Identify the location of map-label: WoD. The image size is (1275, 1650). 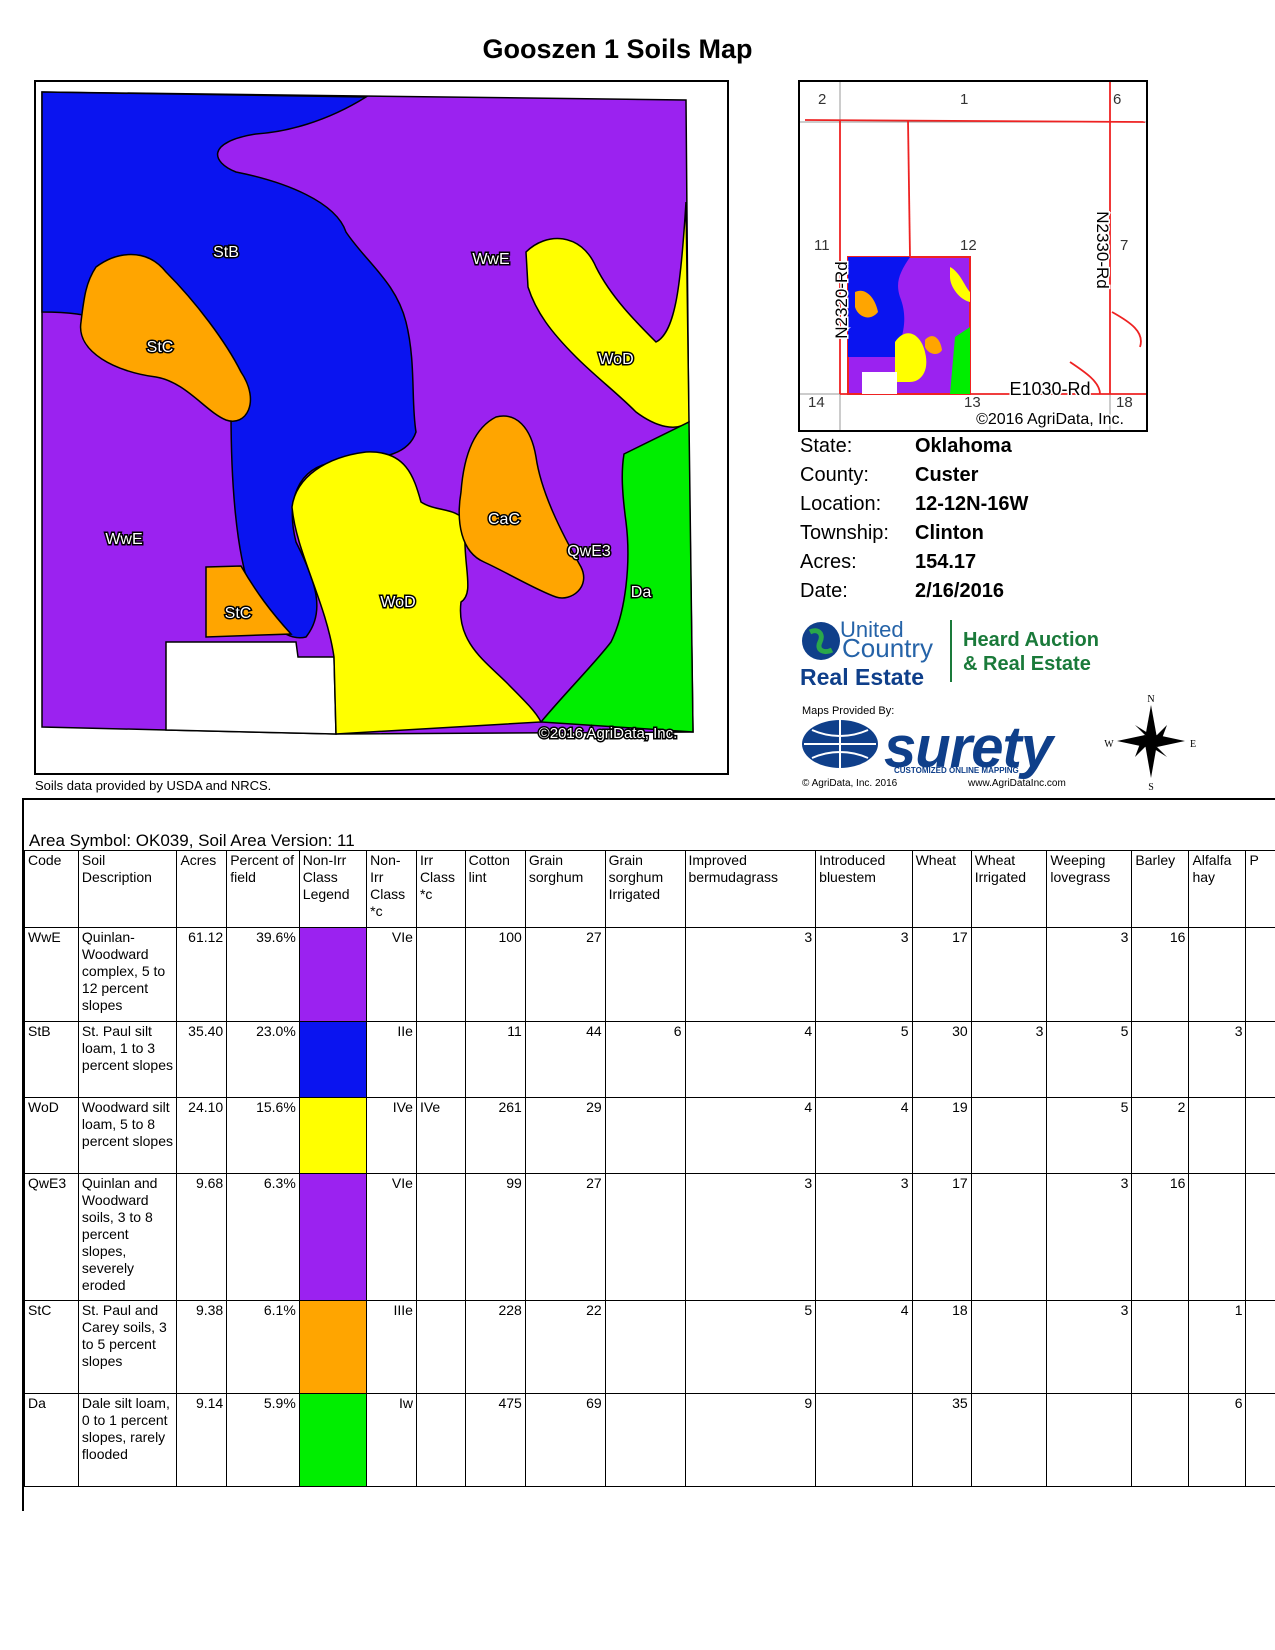
(615, 359).